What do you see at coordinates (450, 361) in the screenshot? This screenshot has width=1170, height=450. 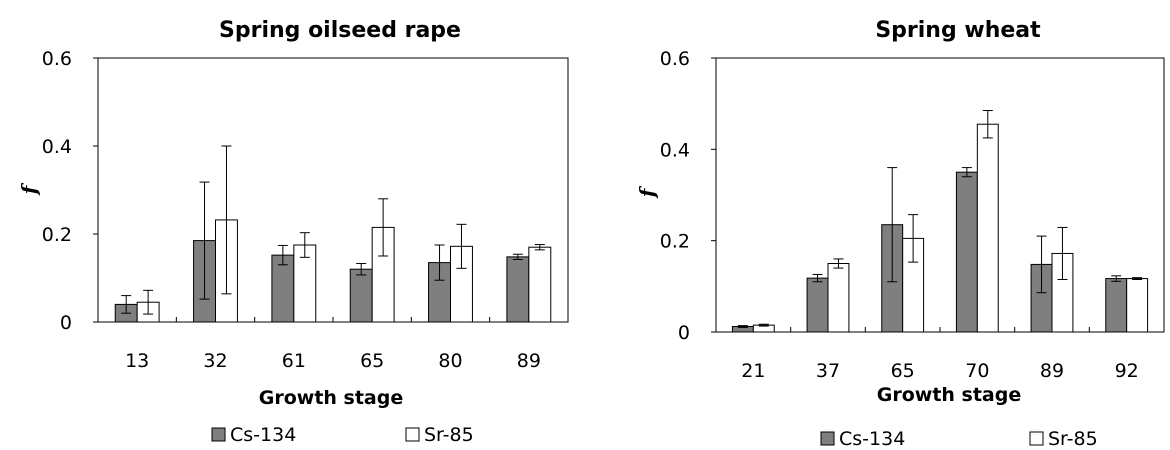 I see `x-tick-label: 80` at bounding box center [450, 361].